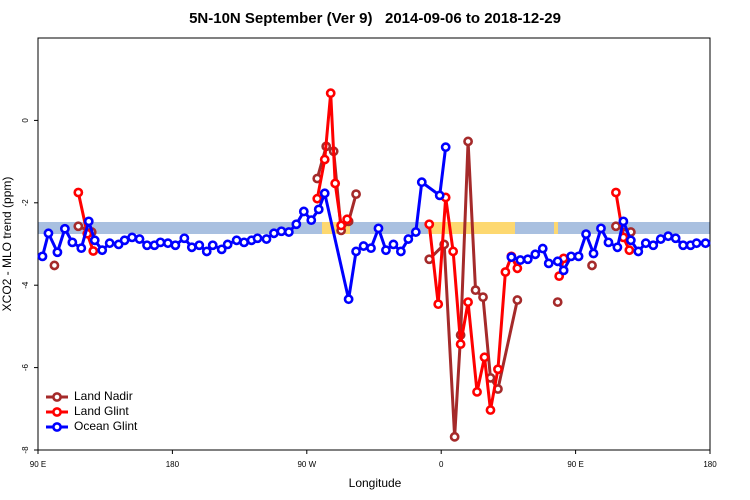  Describe the element at coordinates (375, 483) in the screenshot. I see `x-axis-label: Longitude` at that location.